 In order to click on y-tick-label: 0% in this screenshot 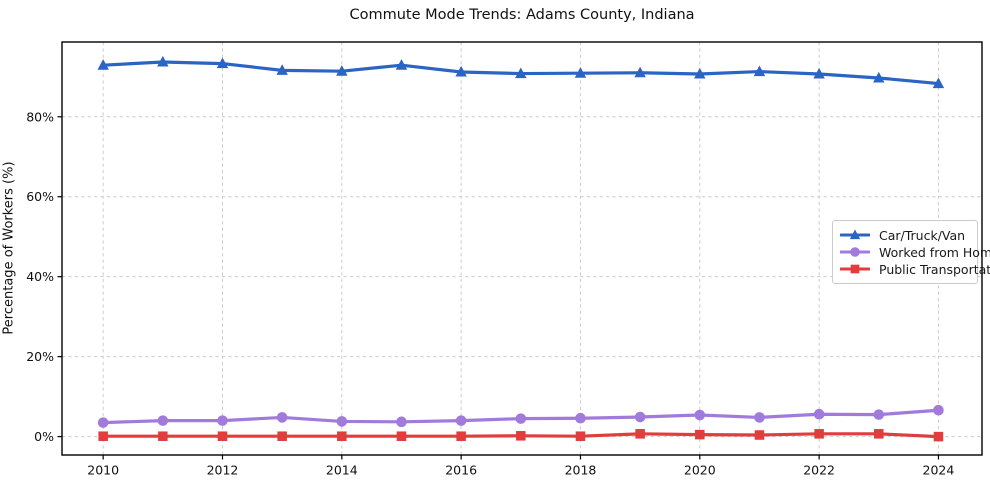, I will do `click(44, 436)`.